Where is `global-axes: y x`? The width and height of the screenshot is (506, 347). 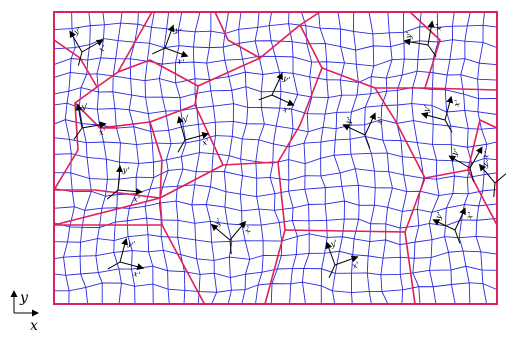 global-axes: y x is located at coordinates (24, 312).